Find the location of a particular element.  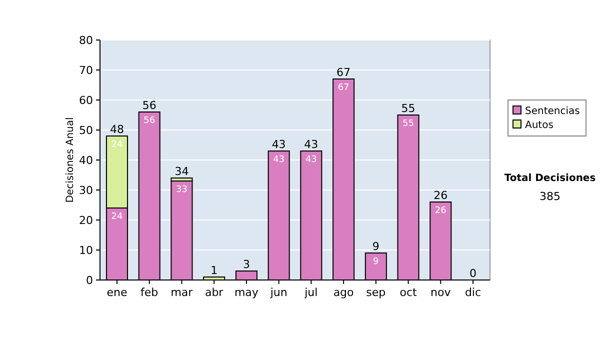

y-tick-label: 40 is located at coordinates (86, 160).